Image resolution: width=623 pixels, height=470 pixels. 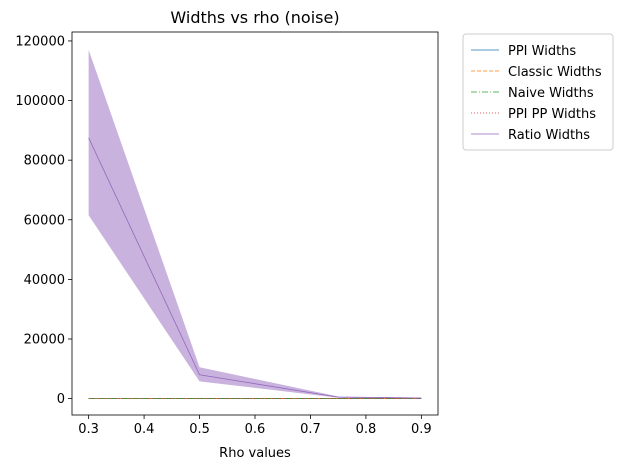 I want to click on legend-label-3: PPI PP Widths, so click(x=552, y=114).